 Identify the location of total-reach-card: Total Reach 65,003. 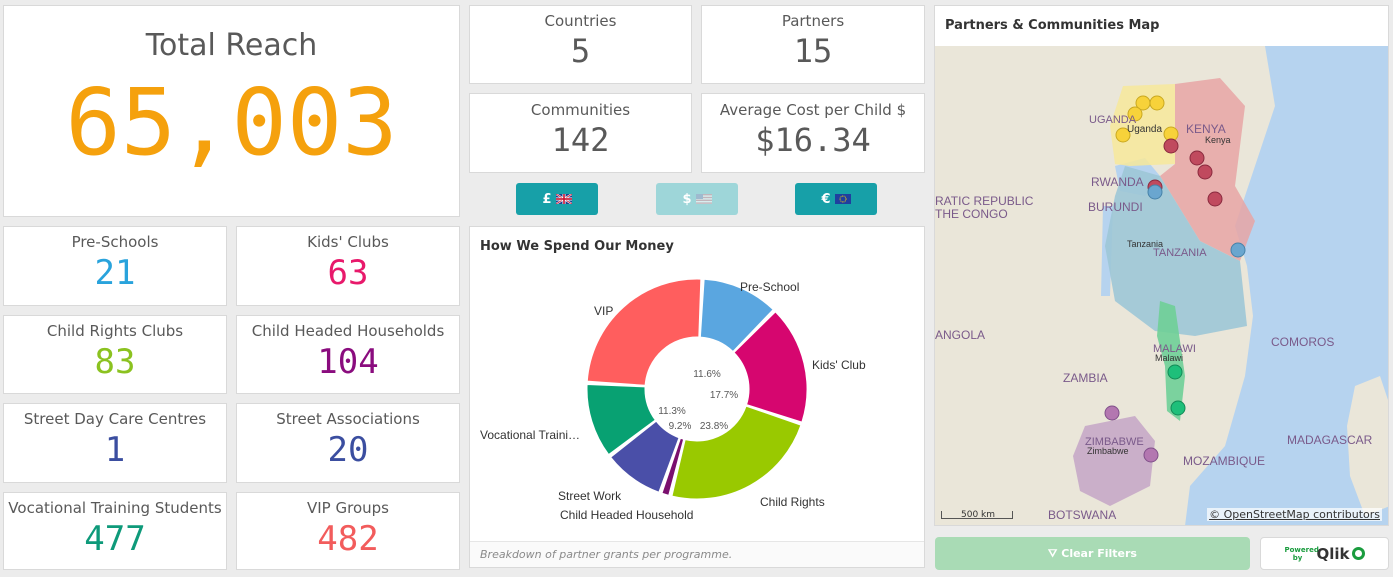
(231, 111).